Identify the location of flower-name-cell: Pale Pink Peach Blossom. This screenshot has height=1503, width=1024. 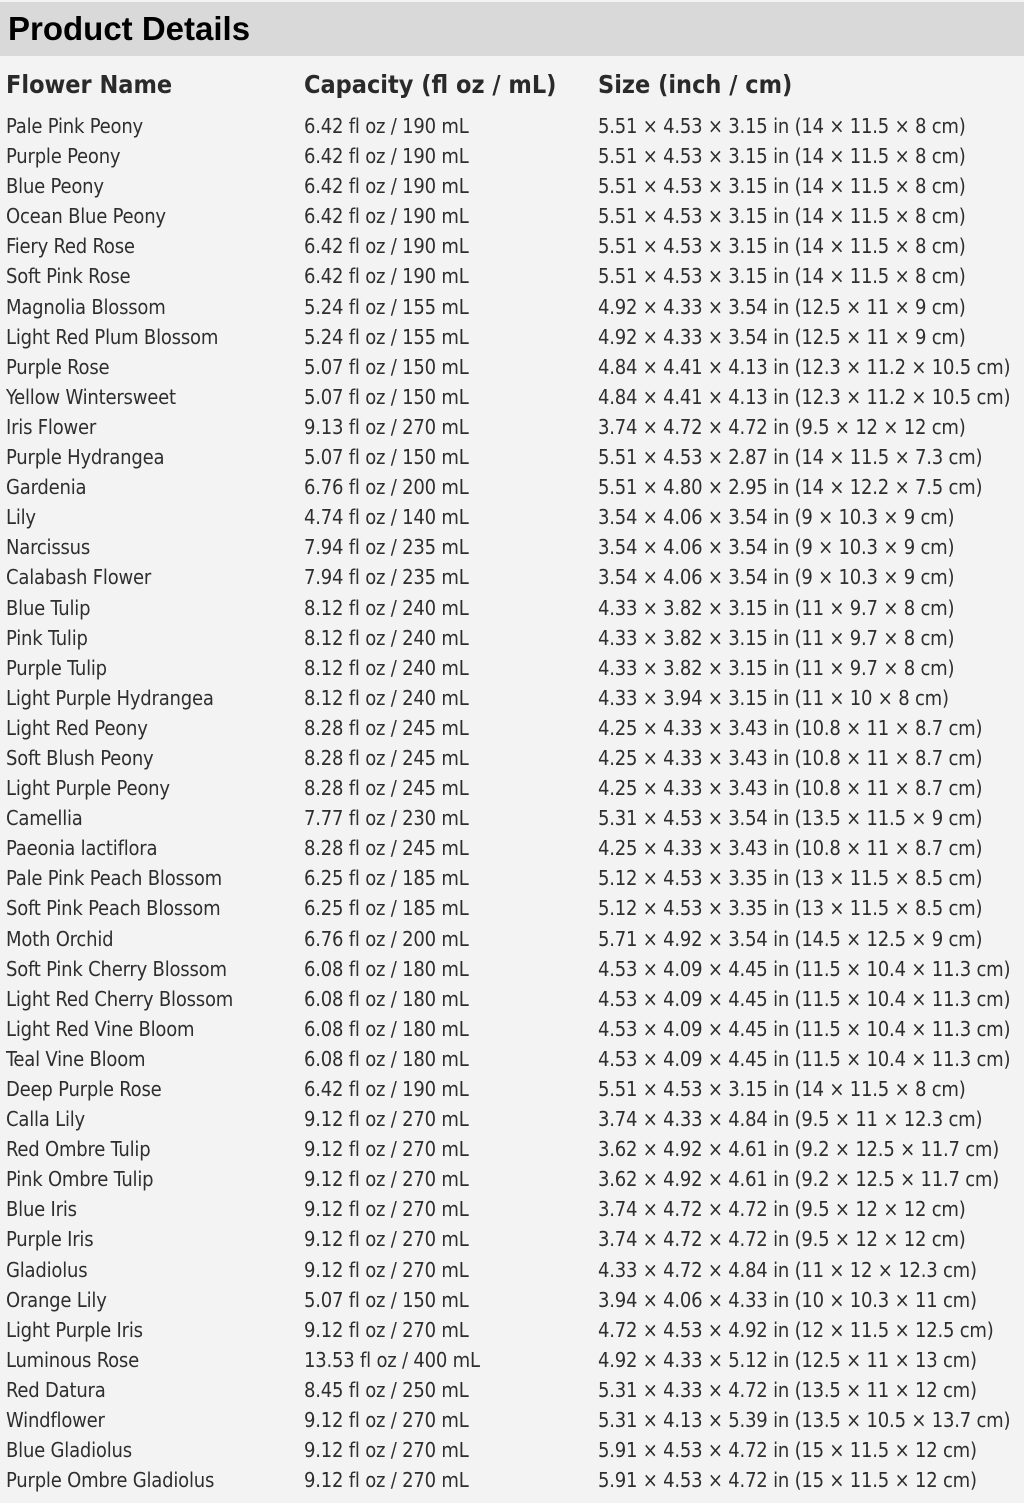
(114, 878).